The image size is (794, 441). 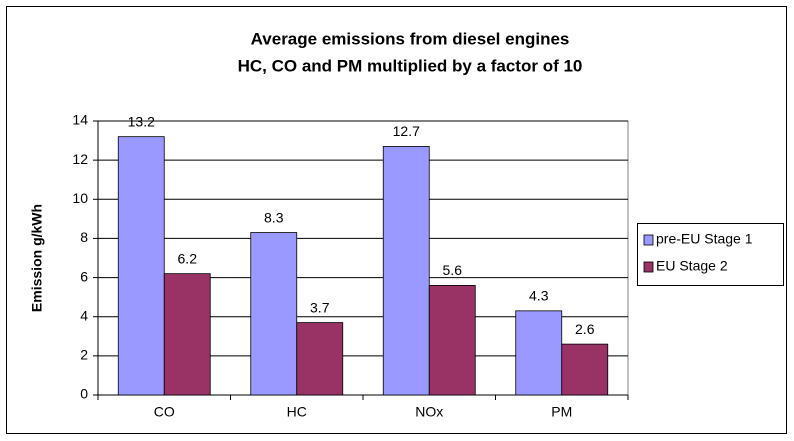 What do you see at coordinates (84, 394) in the screenshot?
I see `y-tick-label: 0` at bounding box center [84, 394].